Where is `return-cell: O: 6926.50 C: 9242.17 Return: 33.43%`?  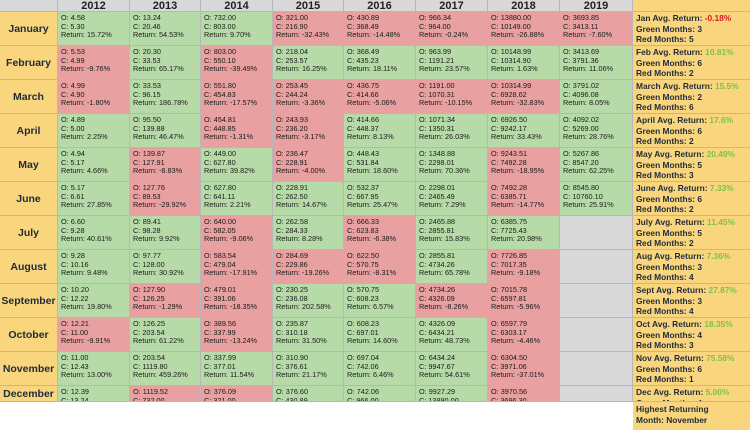
return-cell: O: 6926.50 C: 9242.17 Return: 33.43% is located at coordinates (524, 131).